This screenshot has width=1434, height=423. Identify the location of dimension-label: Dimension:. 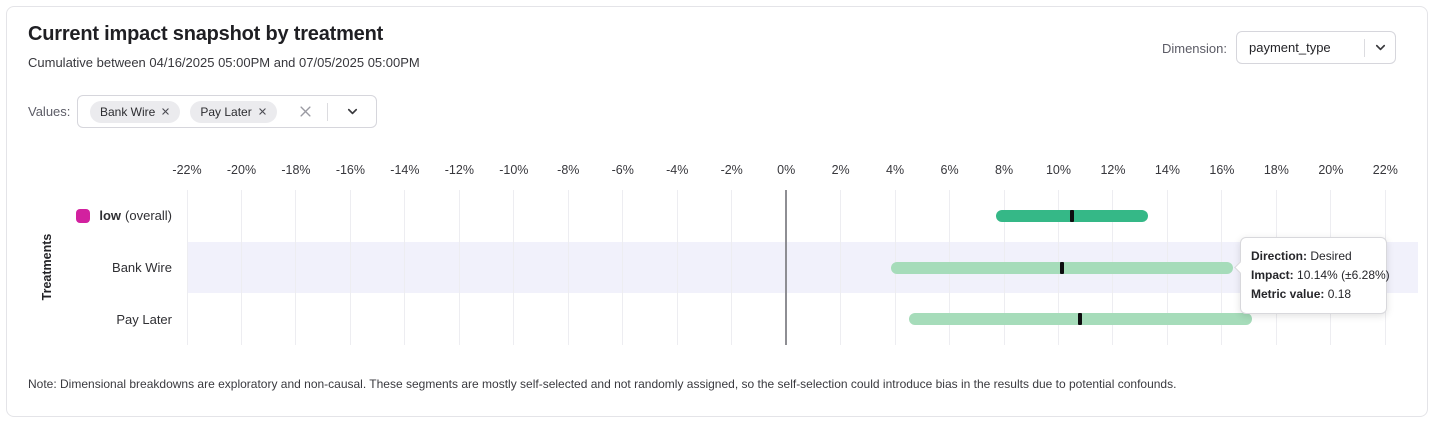
(1194, 48).